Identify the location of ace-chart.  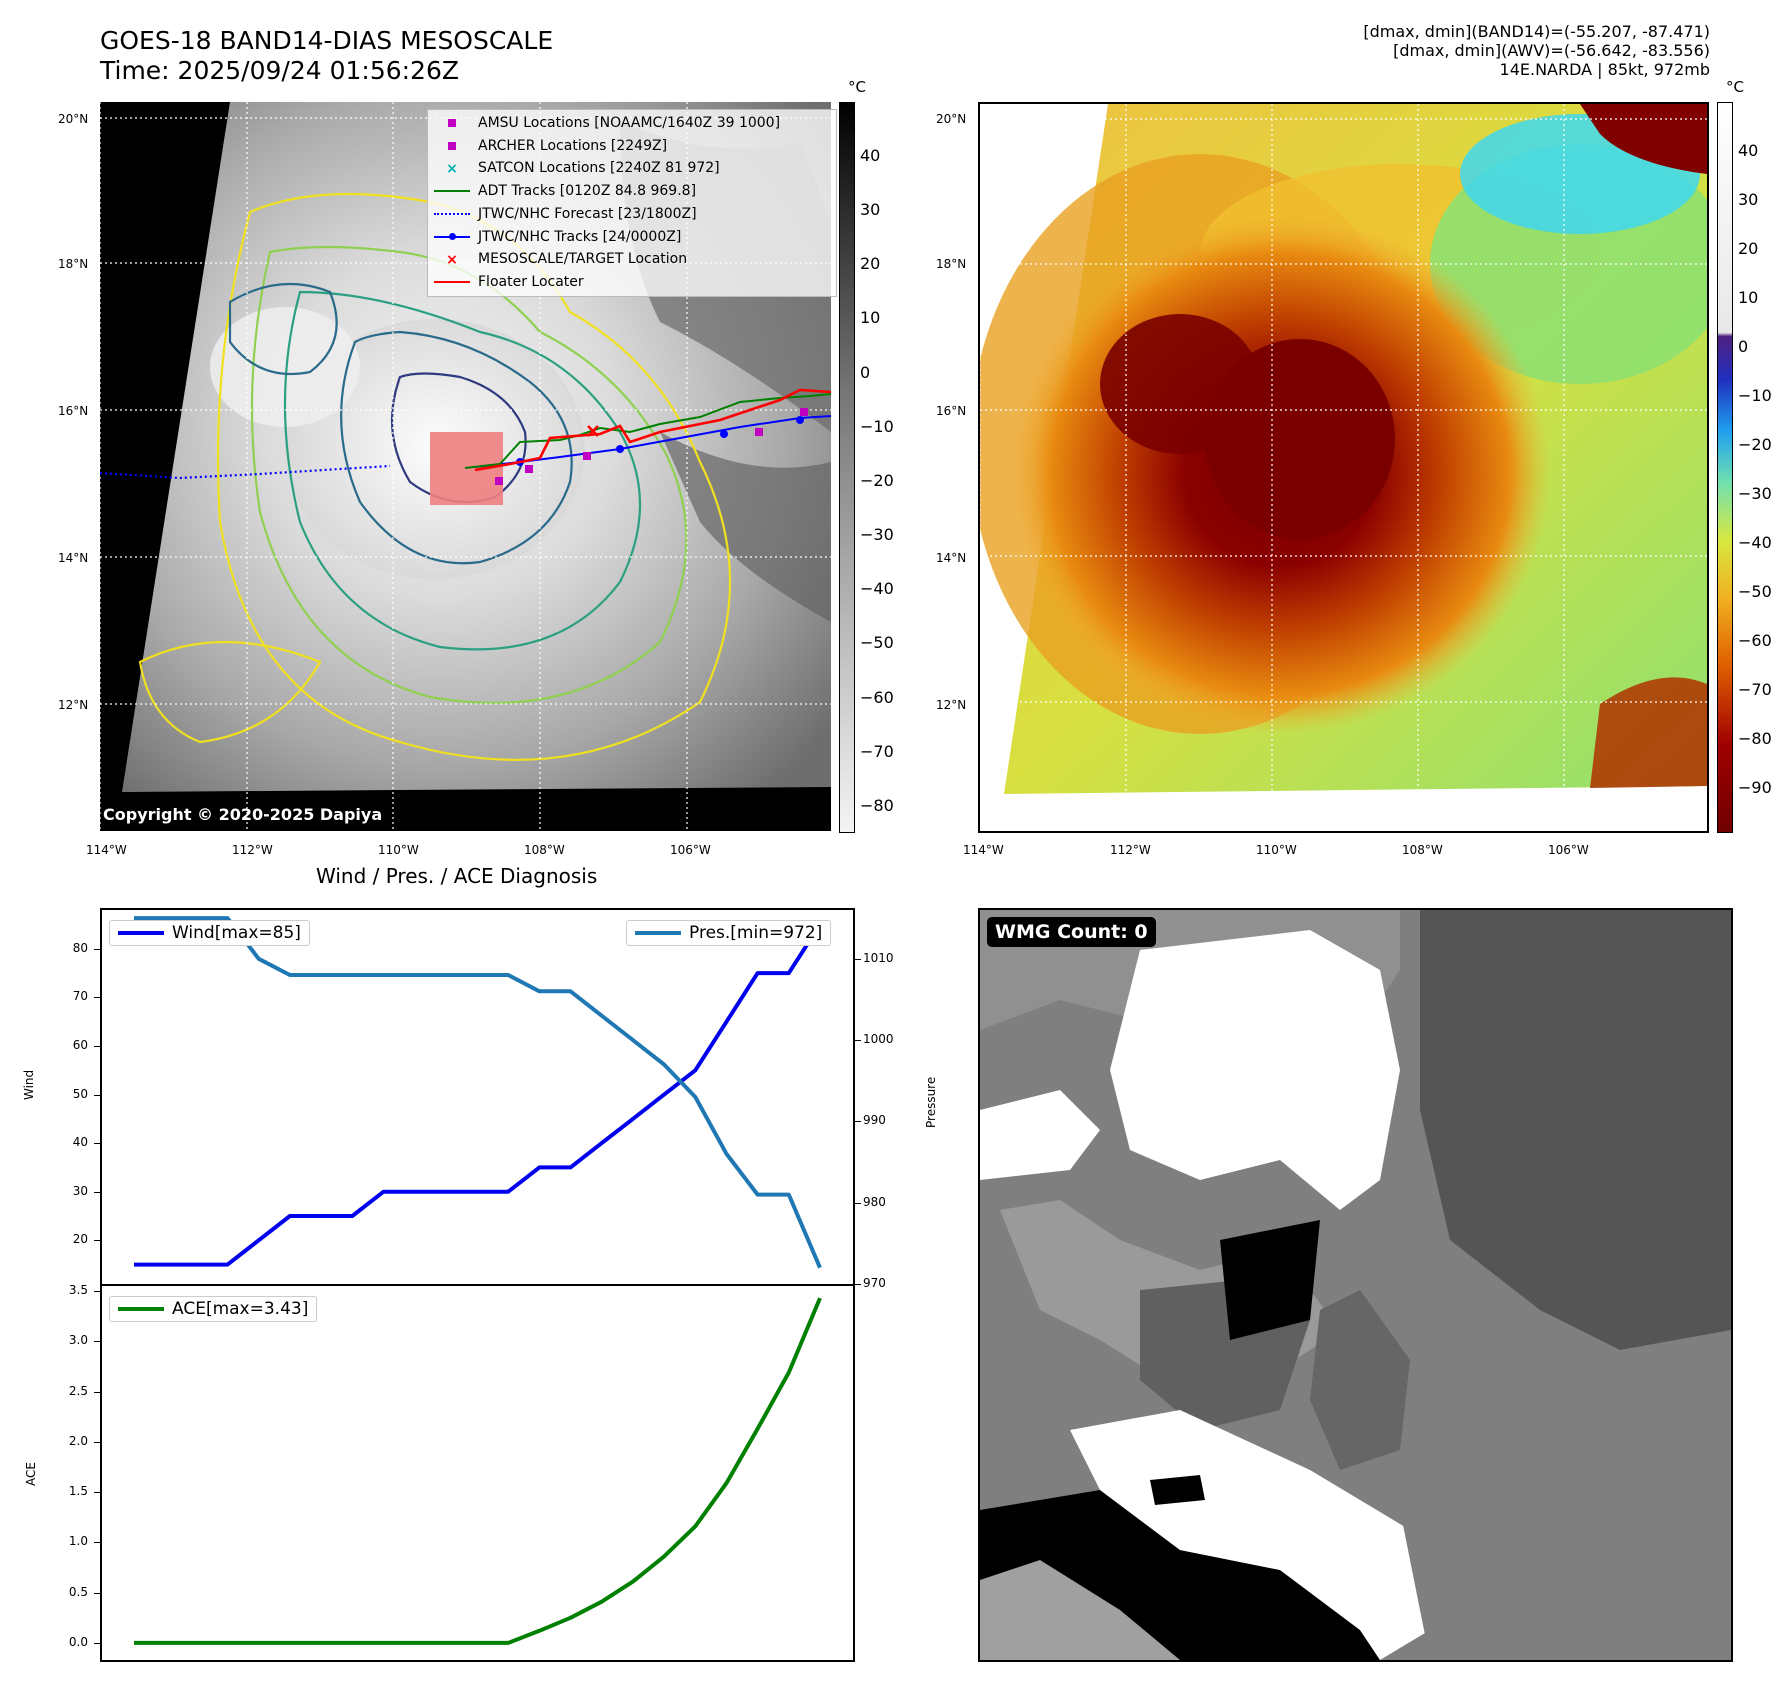
(477, 1473).